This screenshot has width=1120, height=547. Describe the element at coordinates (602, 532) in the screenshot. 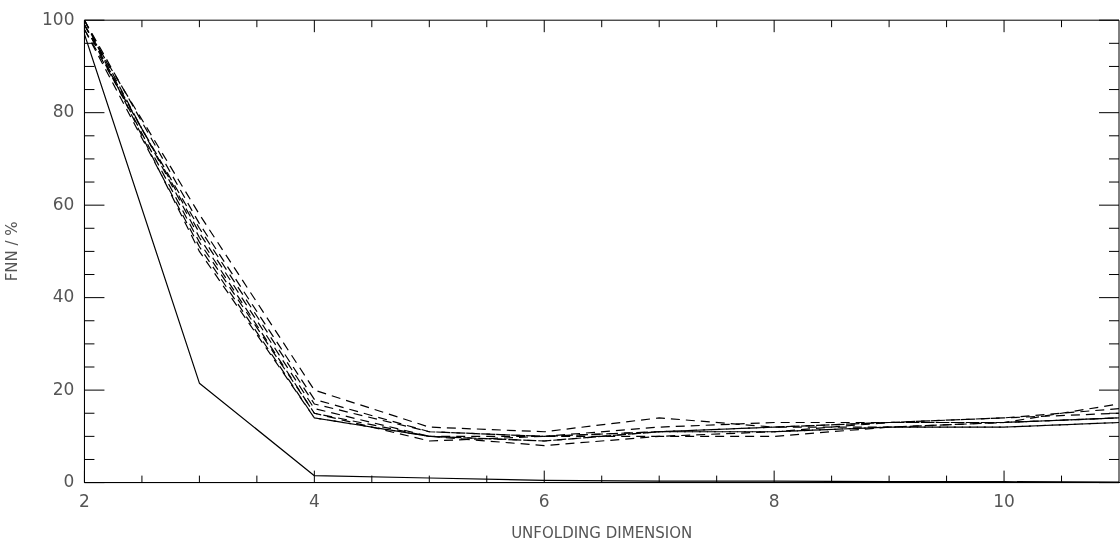

I see `x-axis-title: UNFOLDING DIMENSION` at that location.